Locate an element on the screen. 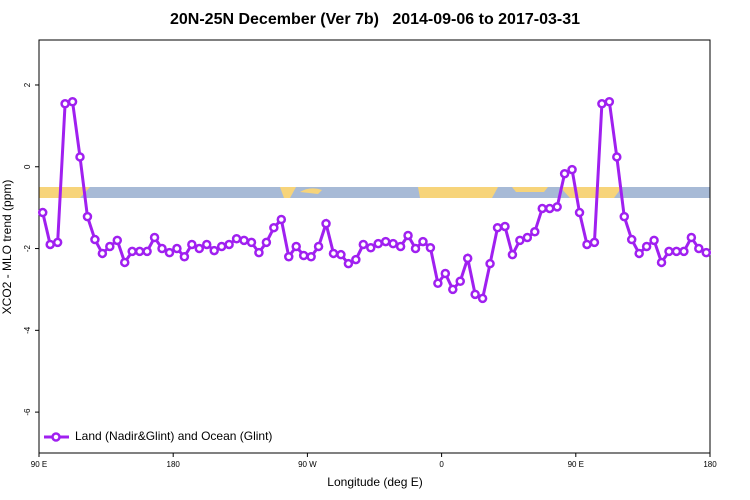  land-ocean-band is located at coordinates (374, 192).